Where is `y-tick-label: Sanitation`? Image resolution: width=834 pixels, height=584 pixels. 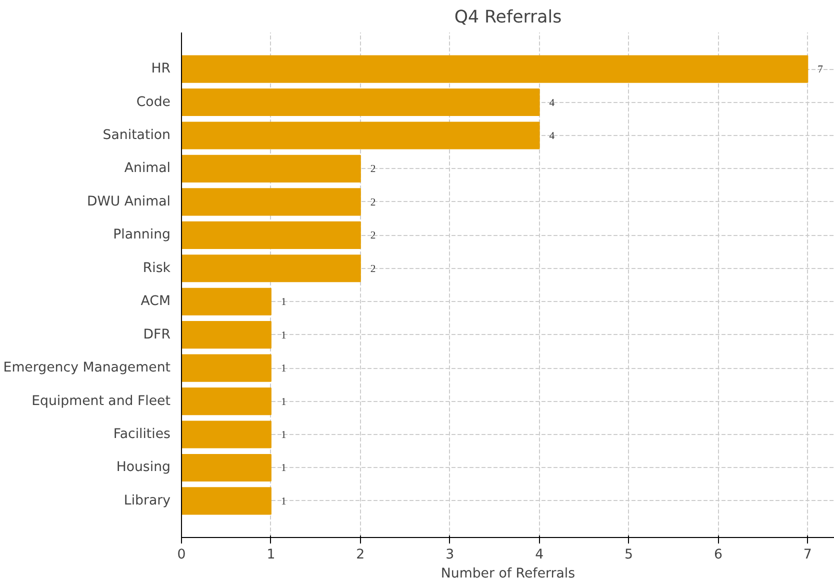 y-tick-label: Sanitation is located at coordinates (136, 135).